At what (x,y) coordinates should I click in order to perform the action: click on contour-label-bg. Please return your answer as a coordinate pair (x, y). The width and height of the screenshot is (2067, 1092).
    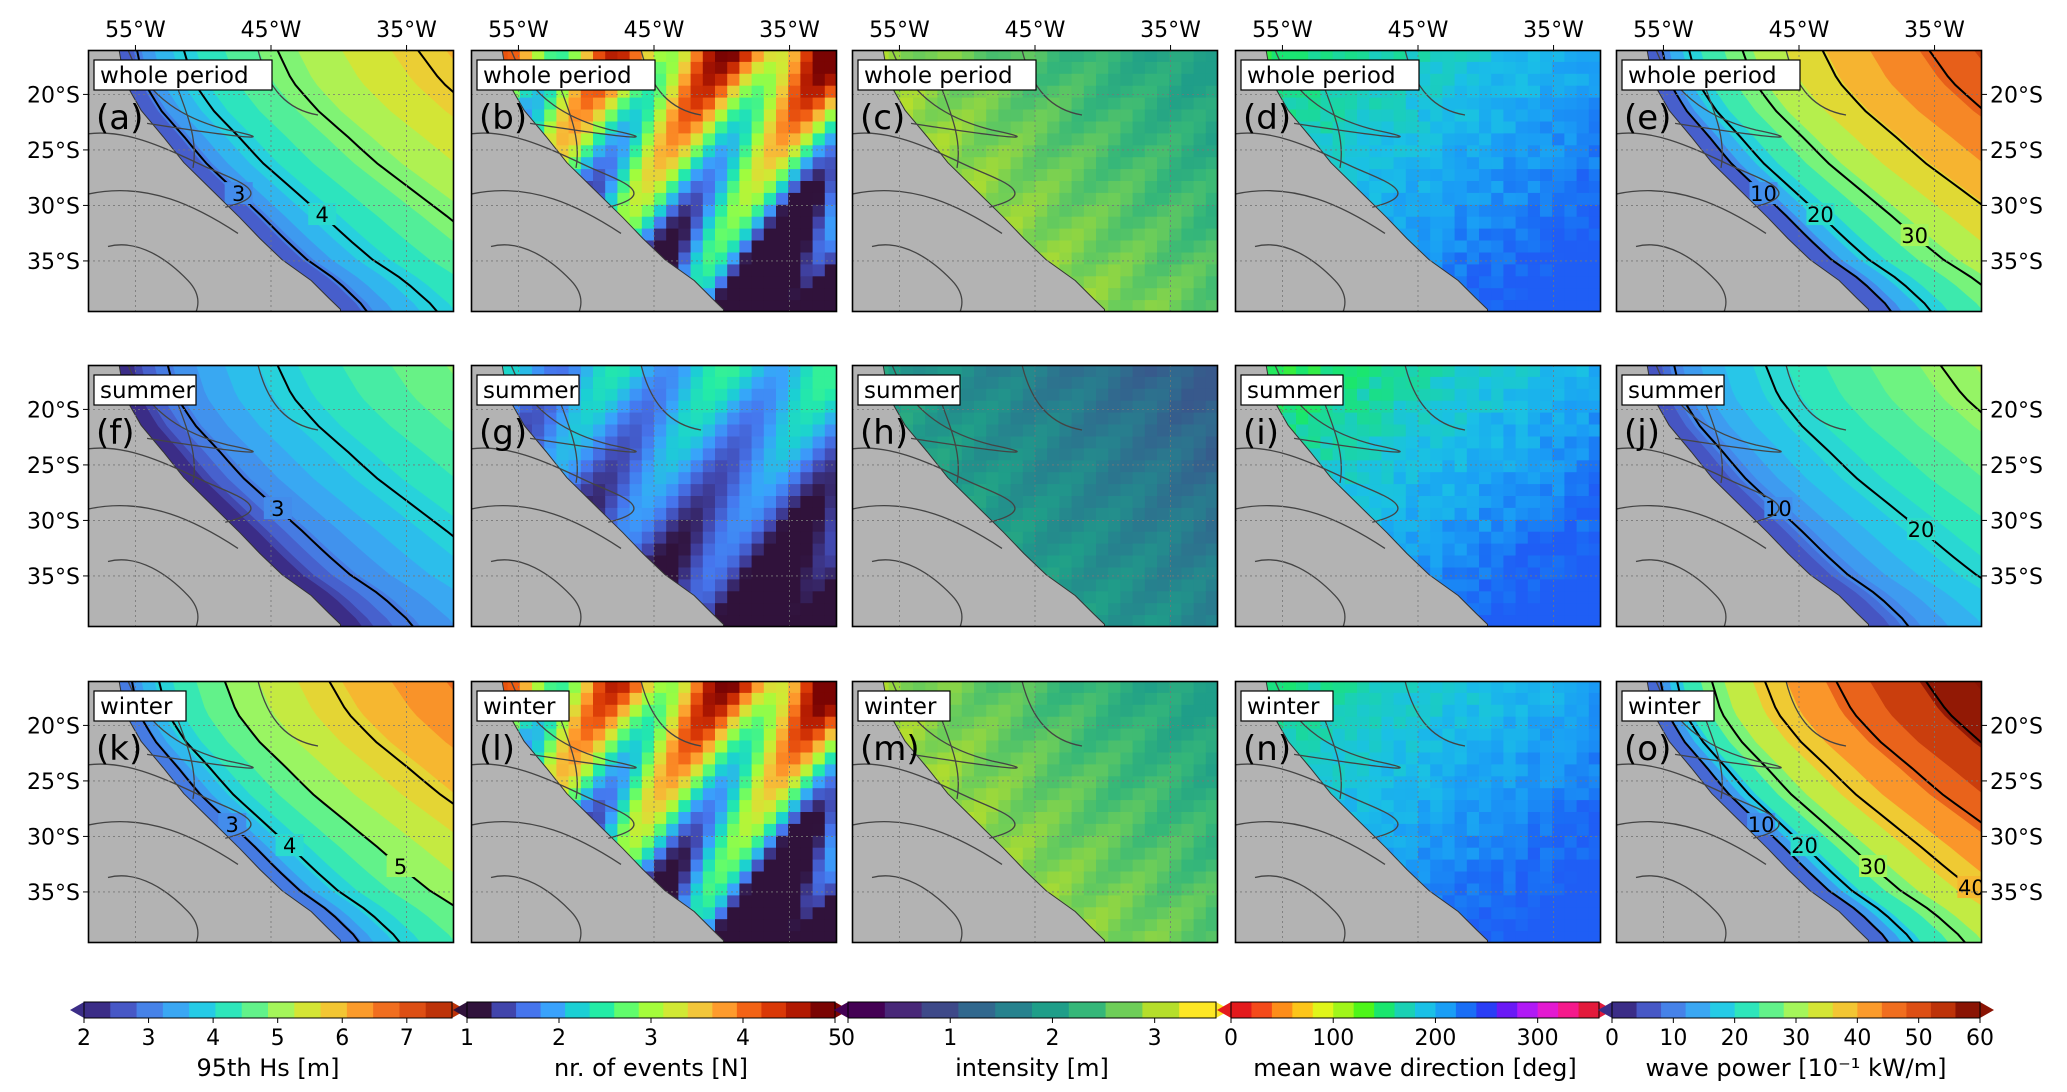
    Looking at the image, I should click on (400, 866).